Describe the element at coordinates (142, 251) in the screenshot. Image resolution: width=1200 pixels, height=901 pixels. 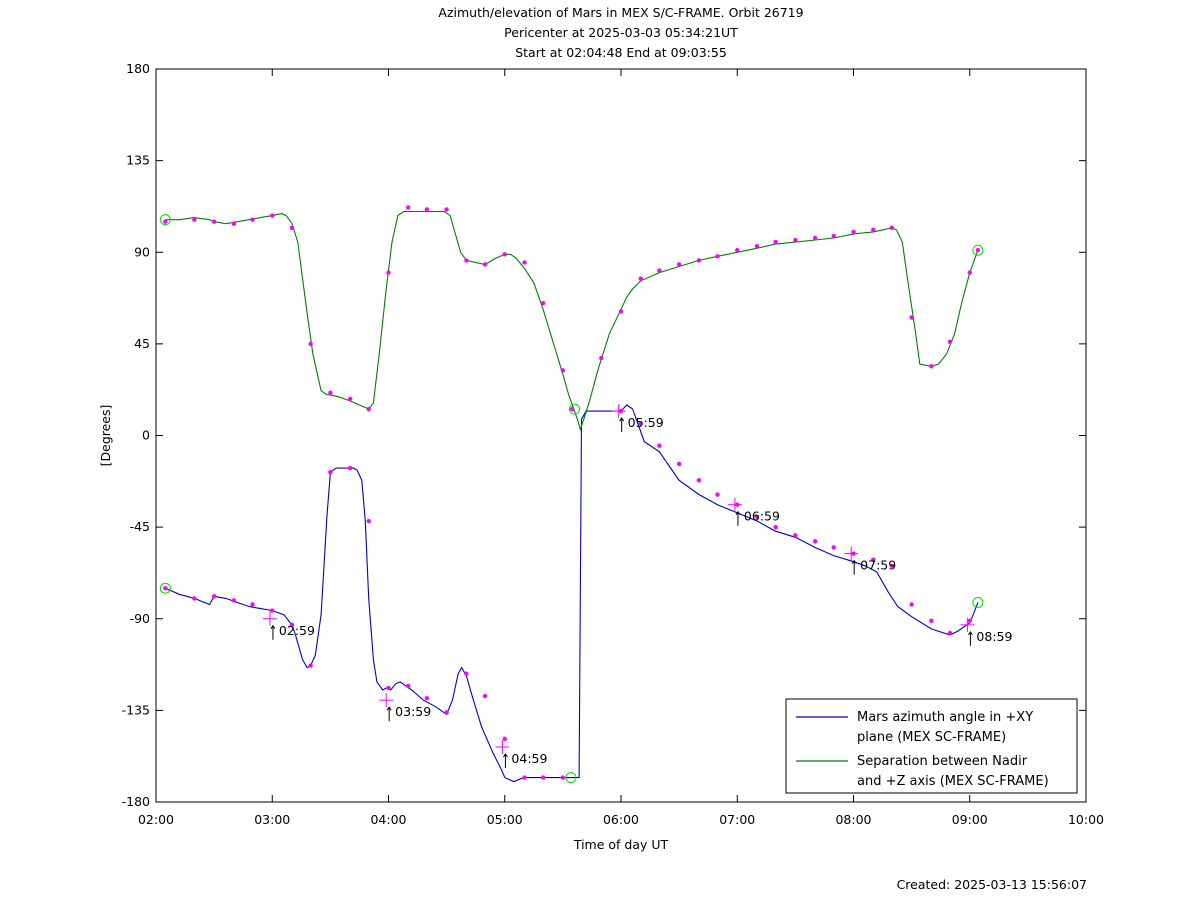
I see `y-tick-label: 90` at that location.